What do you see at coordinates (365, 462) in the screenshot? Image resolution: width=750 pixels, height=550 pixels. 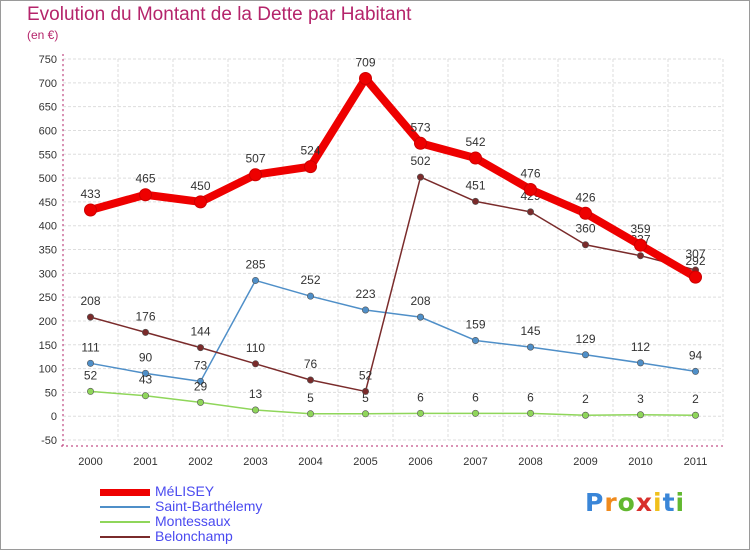 I see `x-tick-label: 2005` at bounding box center [365, 462].